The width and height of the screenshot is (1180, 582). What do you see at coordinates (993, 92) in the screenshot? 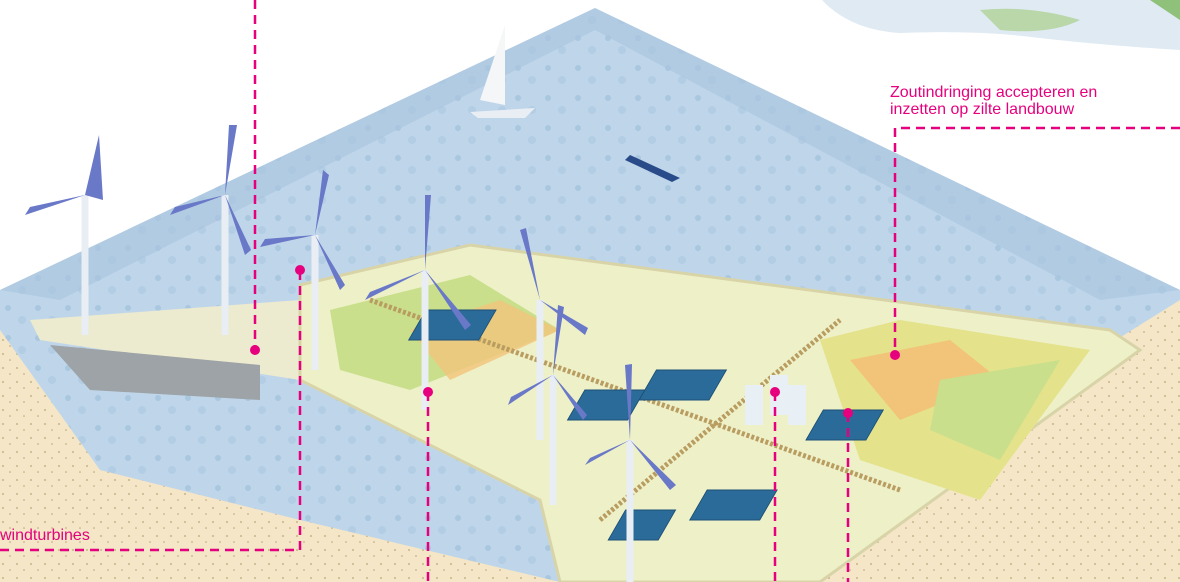
I see `callout-label: Zoutindringing accepteren en` at bounding box center [993, 92].